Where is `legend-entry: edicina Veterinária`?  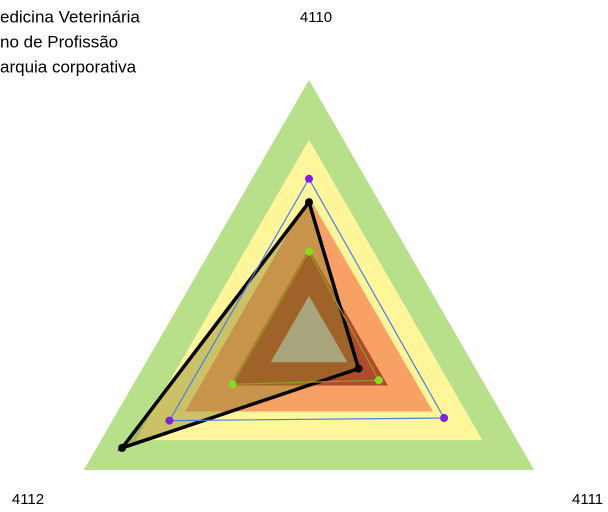
legend-entry: edicina Veterinária is located at coordinates (70, 16).